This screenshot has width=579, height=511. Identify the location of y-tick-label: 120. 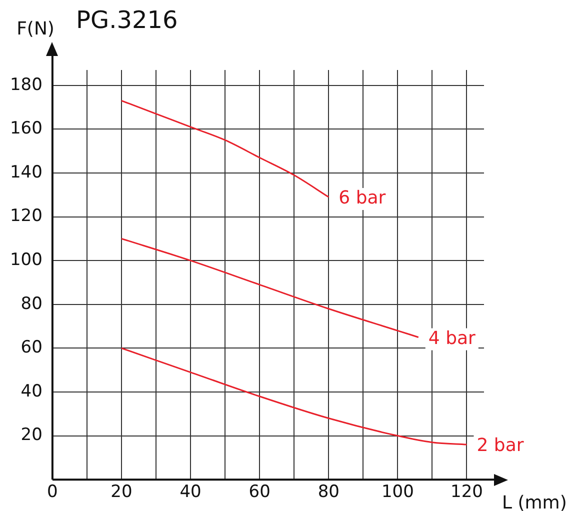
(26, 216).